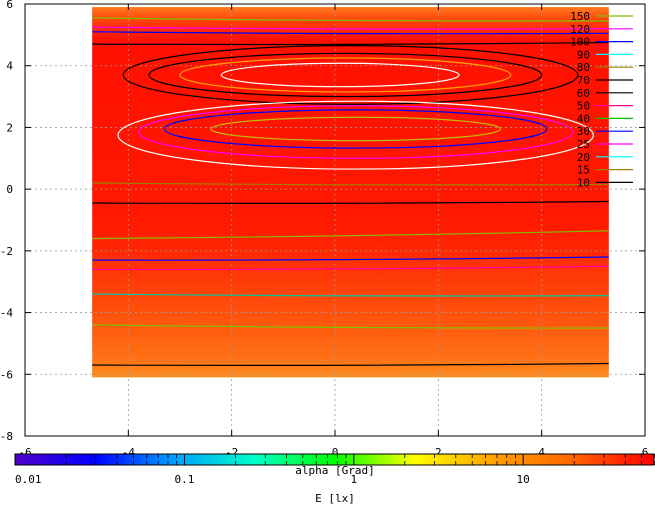 Image resolution: width=655 pixels, height=505 pixels. What do you see at coordinates (583, 67) in the screenshot?
I see `legend-label: 80` at bounding box center [583, 67].